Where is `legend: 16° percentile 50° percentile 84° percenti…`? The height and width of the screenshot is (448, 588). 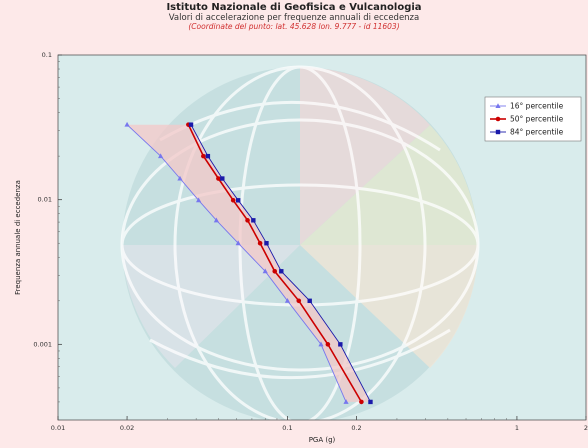
legend: 16° percentile 50° percentile 84° percenti… is located at coordinates (533, 119).